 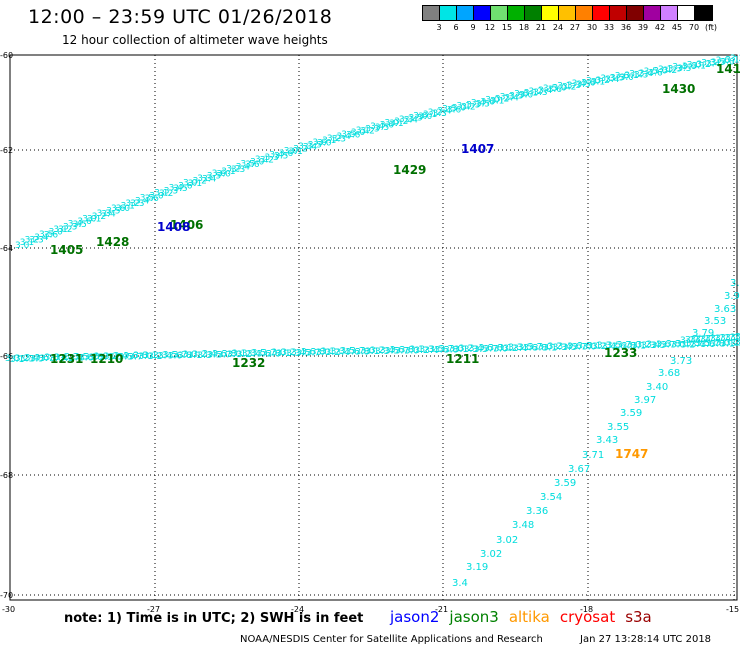 I want to click on swh-reading: 3.53, so click(x=715, y=321).